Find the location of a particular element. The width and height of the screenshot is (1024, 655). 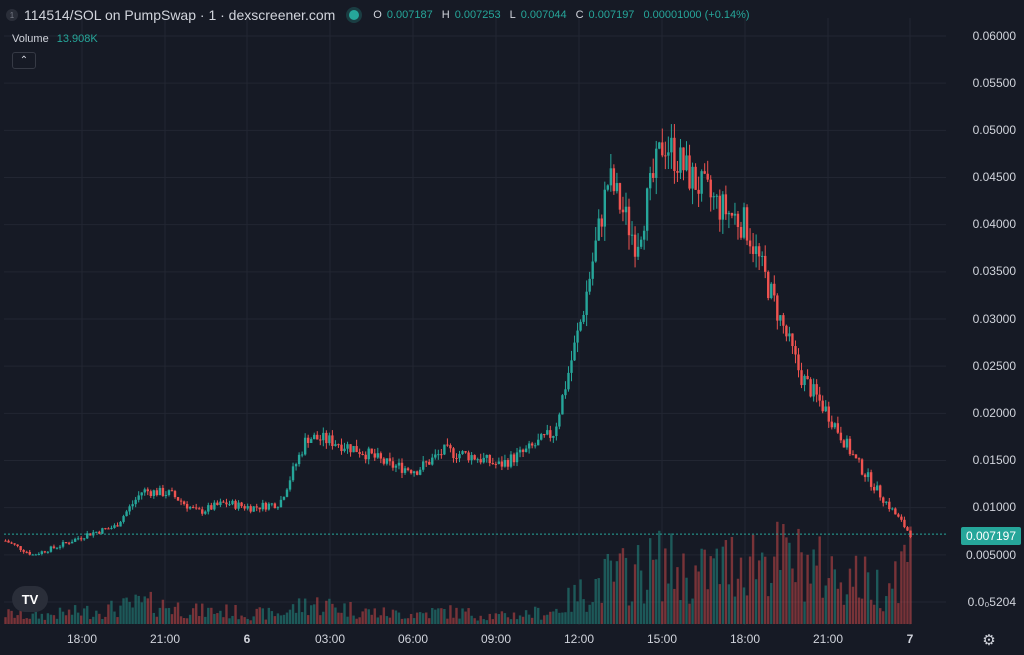

tradingview-logo: TV is located at coordinates (30, 599).